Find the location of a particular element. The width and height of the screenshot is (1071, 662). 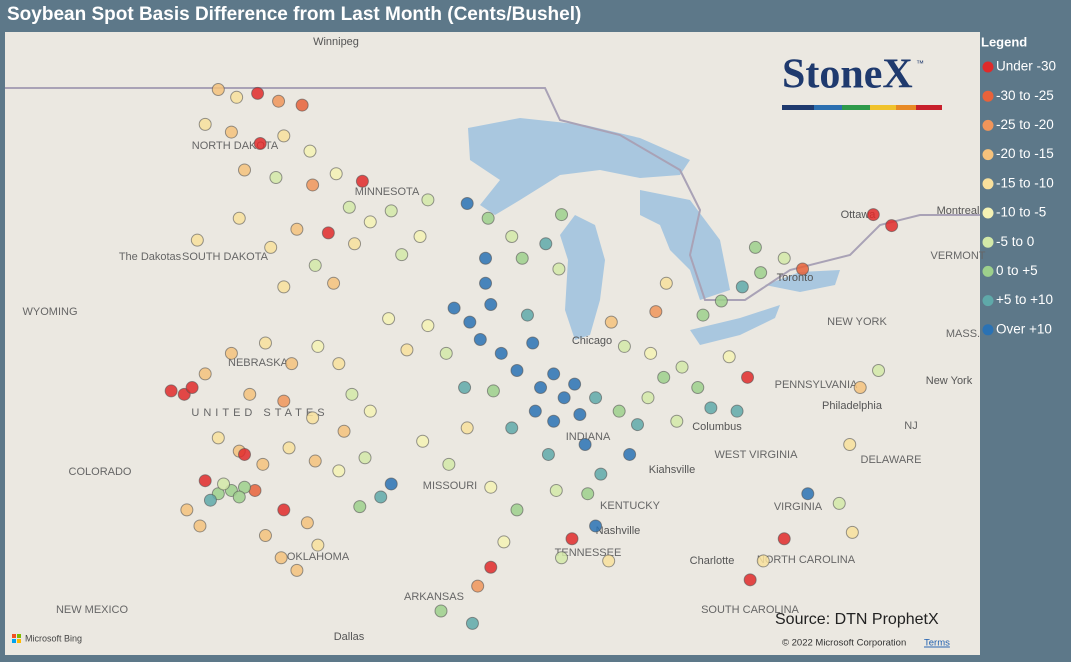

legend-label: Under -30 is located at coordinates (1026, 66).